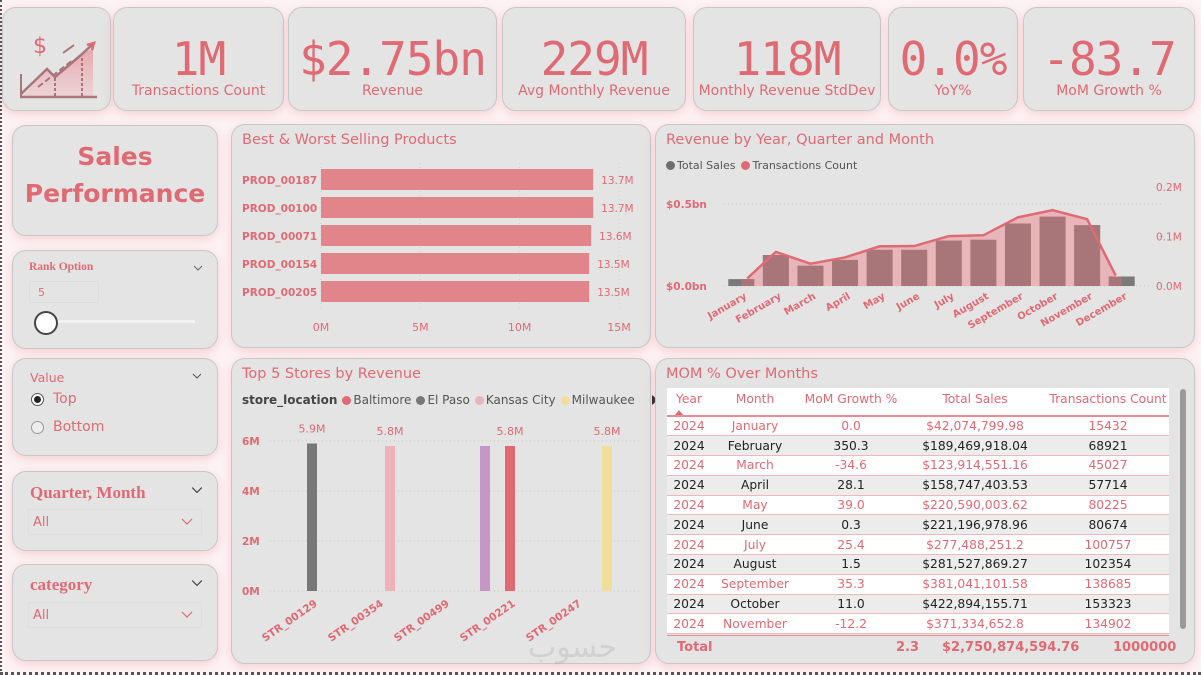 The image size is (1201, 675). Describe the element at coordinates (422, 621) in the screenshot. I see `x-tick-label: STR_00499` at that location.